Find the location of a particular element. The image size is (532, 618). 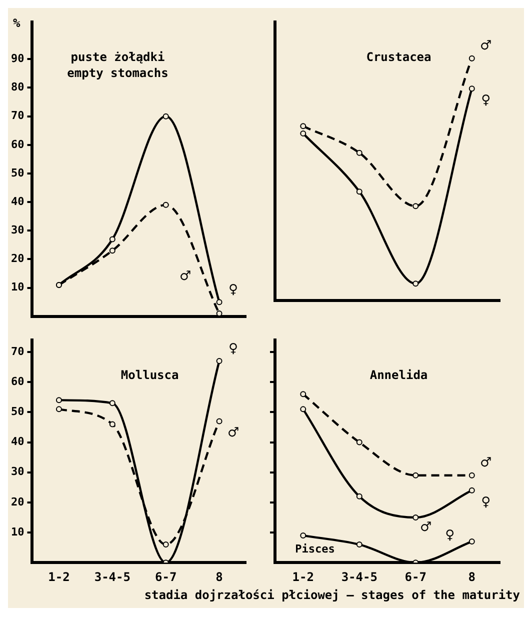

text: puste żołądki is located at coordinates (117, 57).